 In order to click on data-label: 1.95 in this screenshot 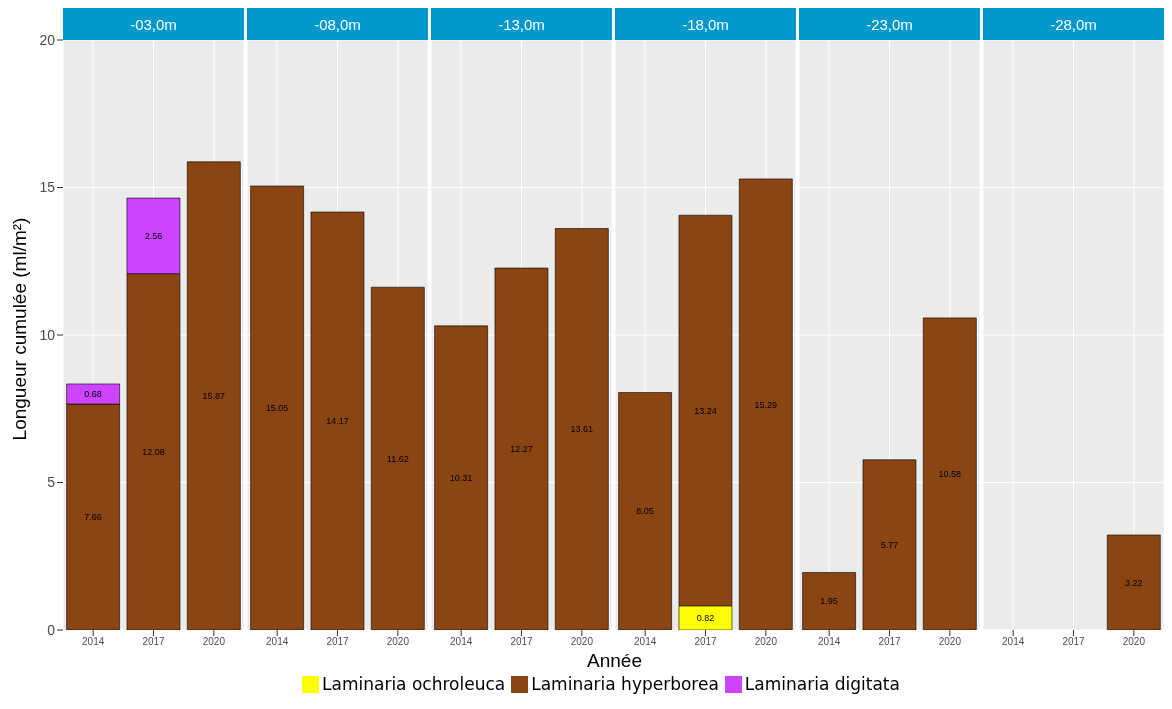, I will do `click(829, 601)`.